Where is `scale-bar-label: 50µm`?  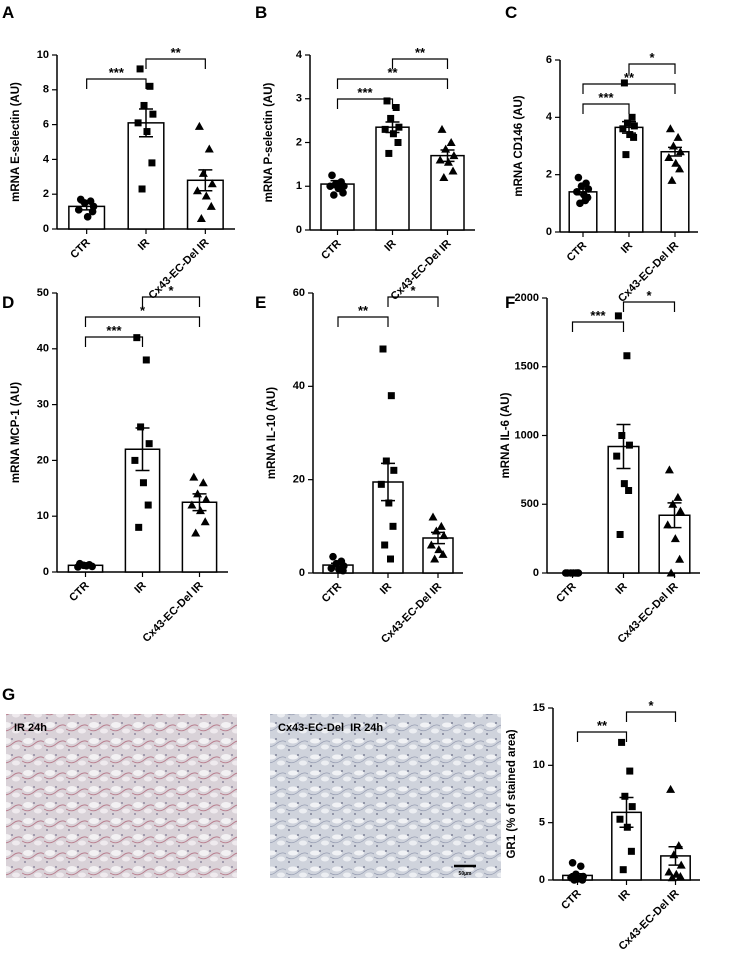 scale-bar-label: 50µm is located at coordinates (465, 874).